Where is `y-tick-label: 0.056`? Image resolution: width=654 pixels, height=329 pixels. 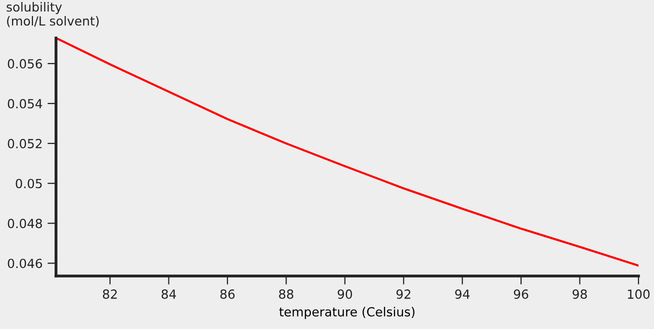 y-tick-label: 0.056 is located at coordinates (25, 63).